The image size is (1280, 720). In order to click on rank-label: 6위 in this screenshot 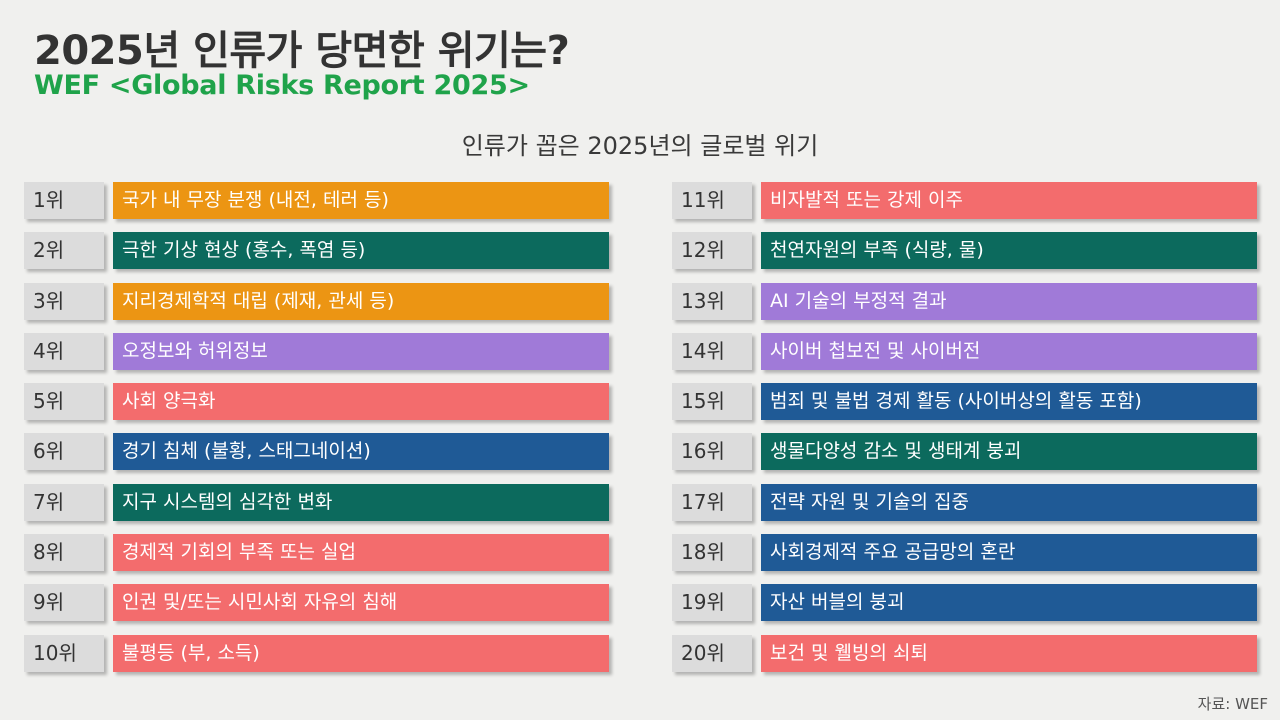, I will do `click(64, 452)`.